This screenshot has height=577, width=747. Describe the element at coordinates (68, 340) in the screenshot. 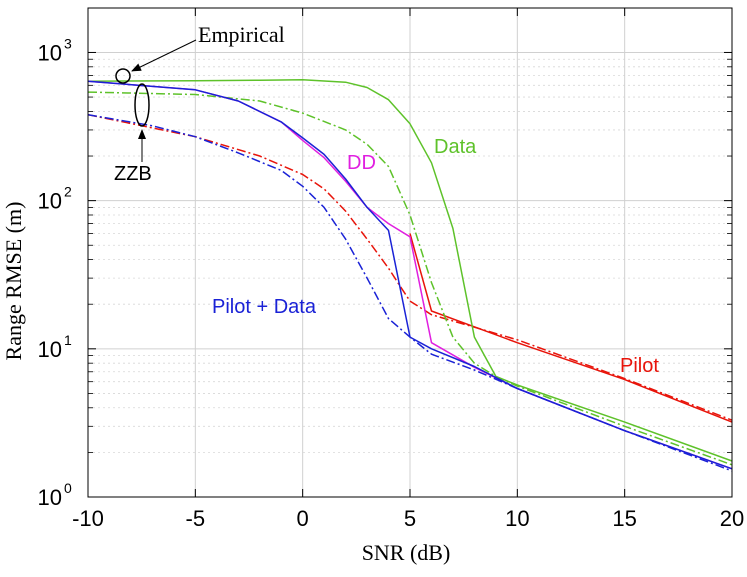

I see `y-tick-exponent: 1` at that location.